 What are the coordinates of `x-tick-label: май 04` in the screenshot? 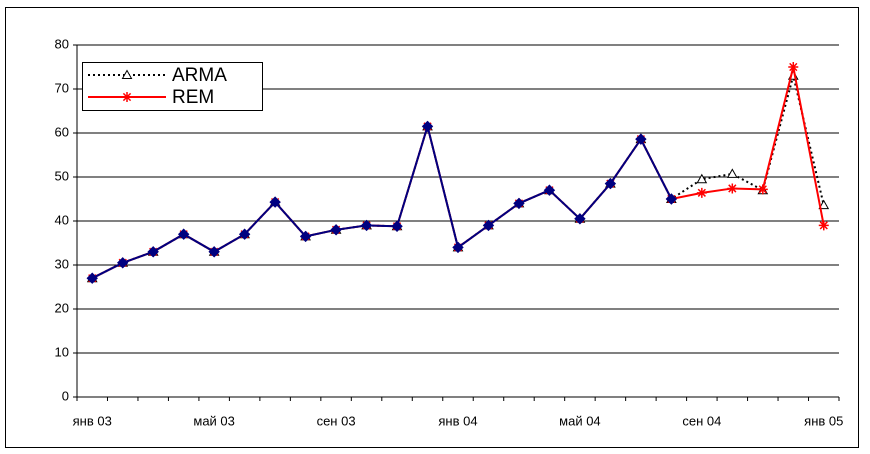 It's located at (580, 420).